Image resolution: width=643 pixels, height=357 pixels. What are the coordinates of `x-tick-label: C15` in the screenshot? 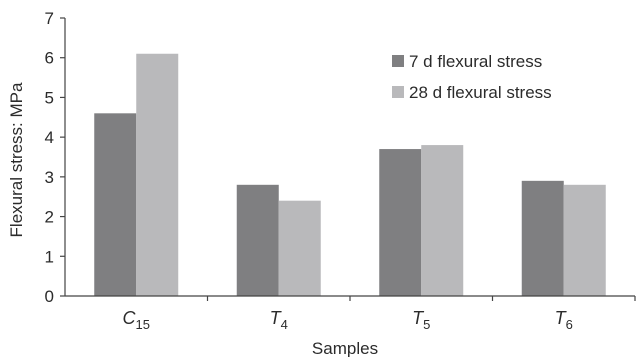 It's located at (136, 320).